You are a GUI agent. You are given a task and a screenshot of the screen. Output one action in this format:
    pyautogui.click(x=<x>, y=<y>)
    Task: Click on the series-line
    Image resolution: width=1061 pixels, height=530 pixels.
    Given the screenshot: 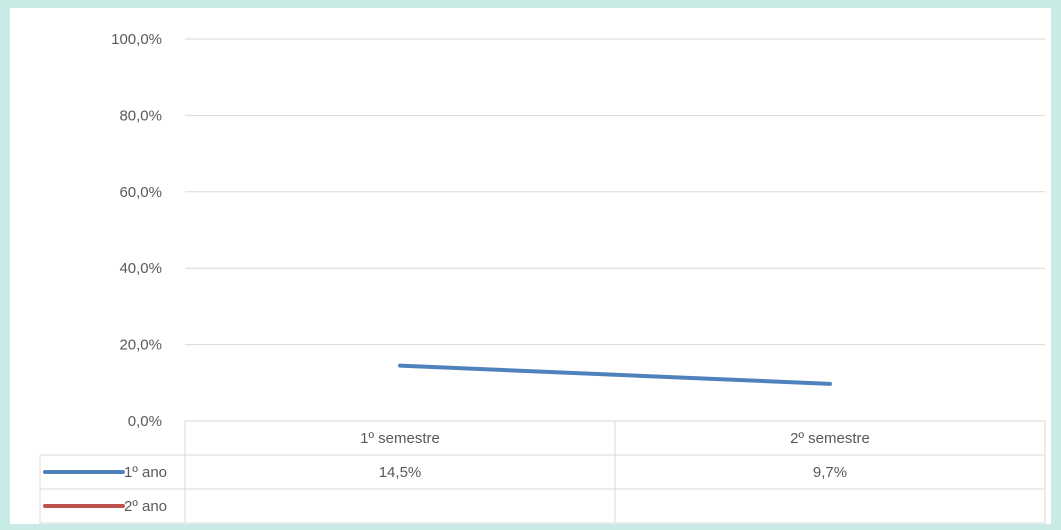 What is the action you would take?
    pyautogui.click(x=615, y=374)
    